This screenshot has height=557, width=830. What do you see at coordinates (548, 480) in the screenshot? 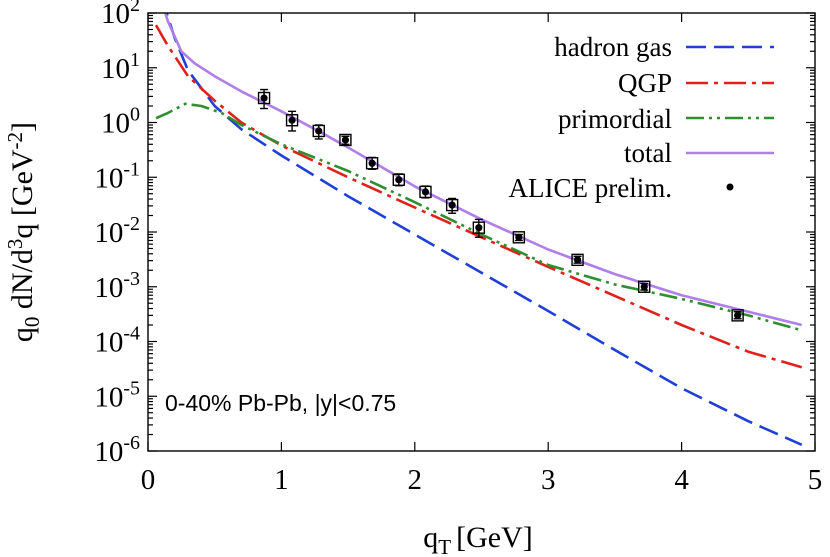
I see `x-tick-label: 3` at bounding box center [548, 480].